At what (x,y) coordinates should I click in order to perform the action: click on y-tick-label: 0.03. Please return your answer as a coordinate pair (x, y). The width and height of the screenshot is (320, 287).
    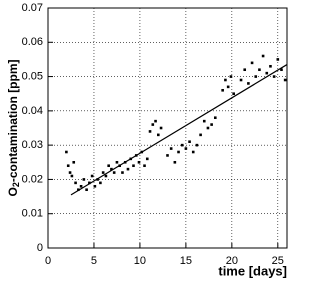
    Looking at the image, I should click on (32, 145).